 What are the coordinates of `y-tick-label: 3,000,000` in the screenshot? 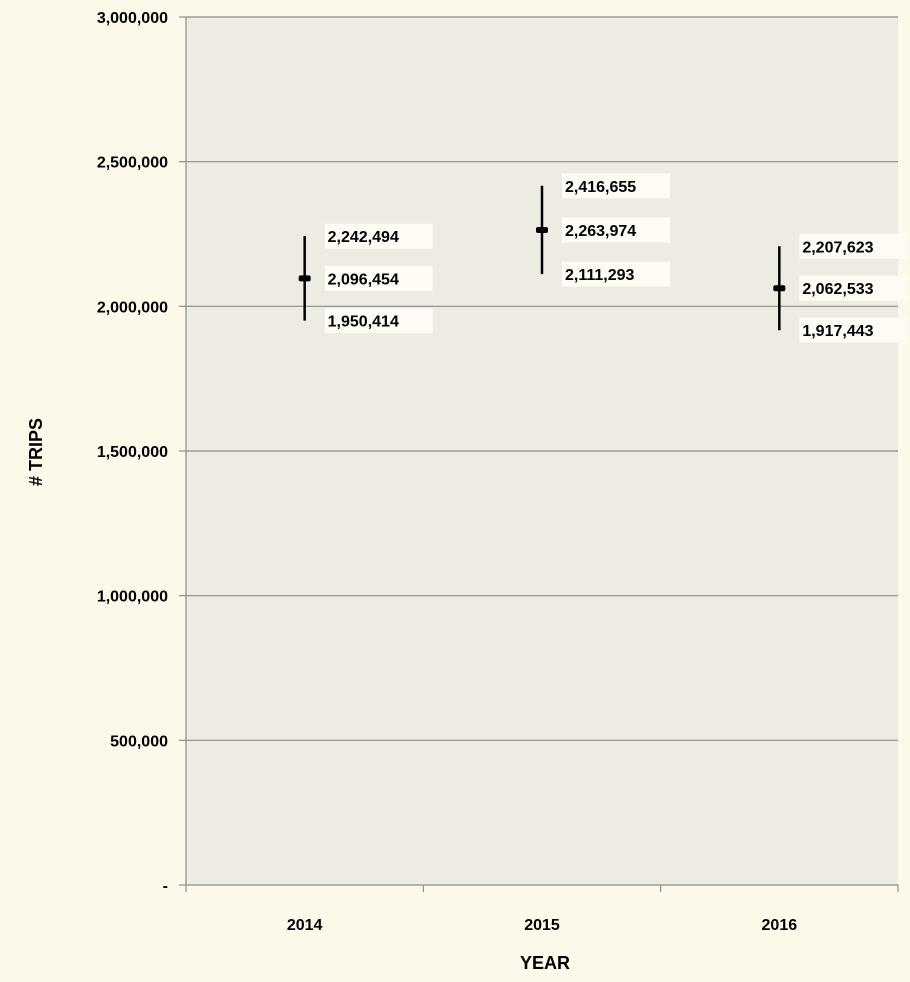 It's located at (132, 18).